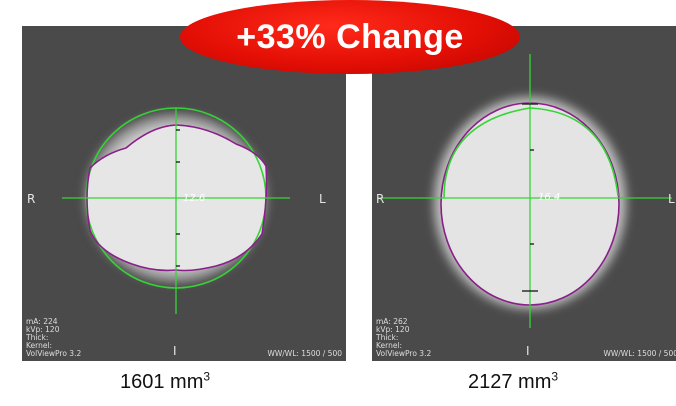 The image size is (676, 406). I want to click on volume-before-exponent: 3, so click(207, 376).